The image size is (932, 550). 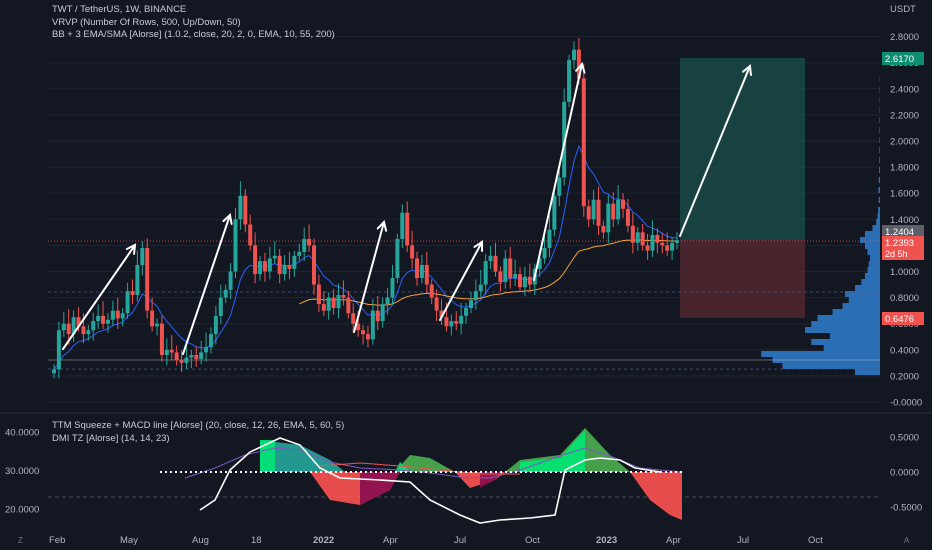 I want to click on corner-left: Z, so click(x=20, y=540).